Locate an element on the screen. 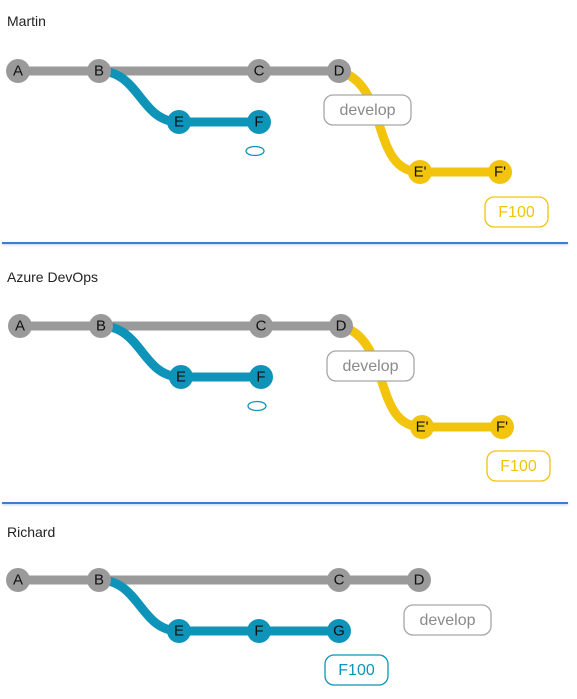 This screenshot has width=577, height=699. panel-title: Azure DevOps is located at coordinates (53, 277).